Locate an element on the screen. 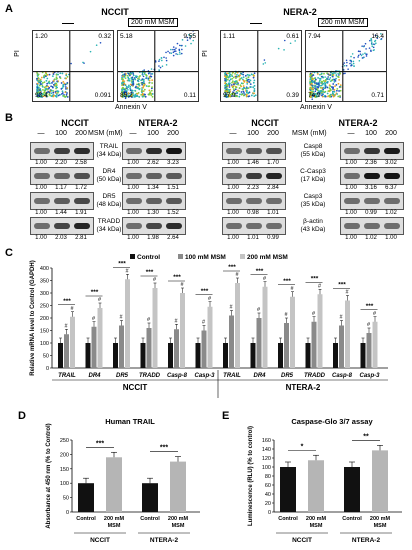  panel-e-label: E is located at coordinates (226, 416).